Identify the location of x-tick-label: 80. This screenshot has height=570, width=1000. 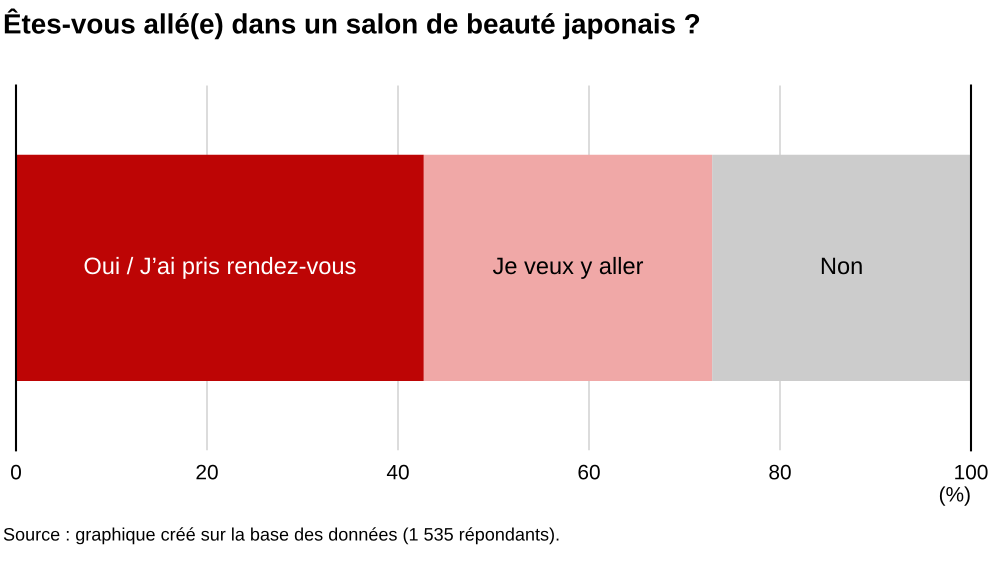
(780, 472).